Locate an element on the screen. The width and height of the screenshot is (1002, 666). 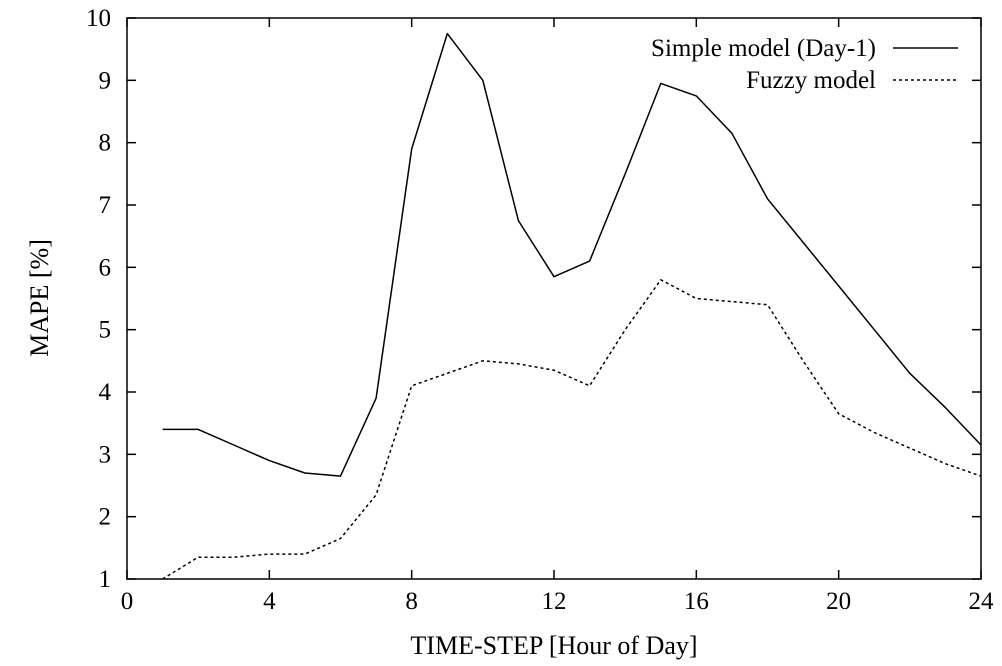
x-tick-label: 24 is located at coordinates (982, 601).